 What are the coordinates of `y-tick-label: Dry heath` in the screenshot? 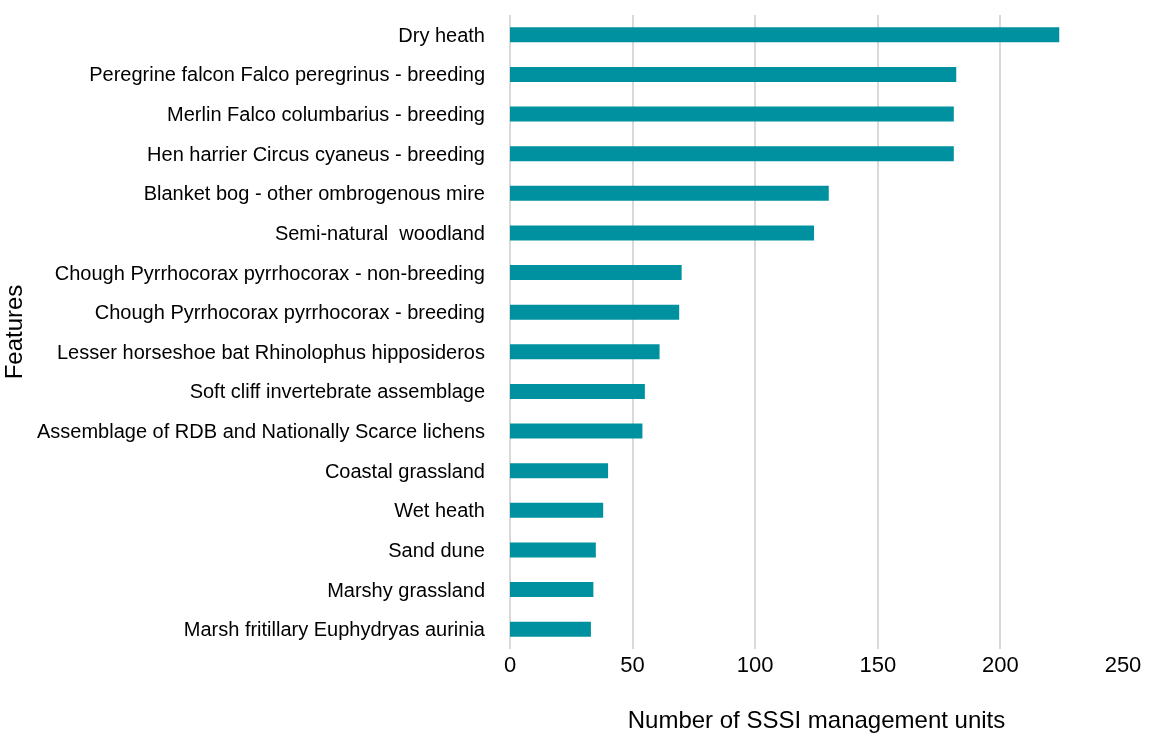 It's located at (441, 34).